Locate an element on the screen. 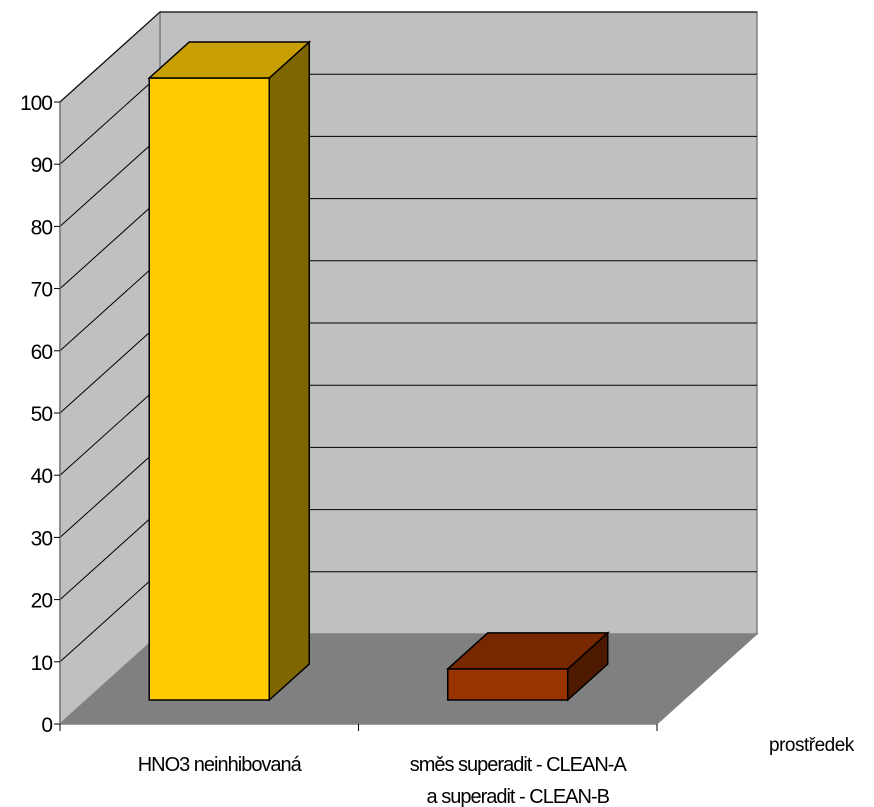  y-tick-label: 60 is located at coordinates (42, 352).